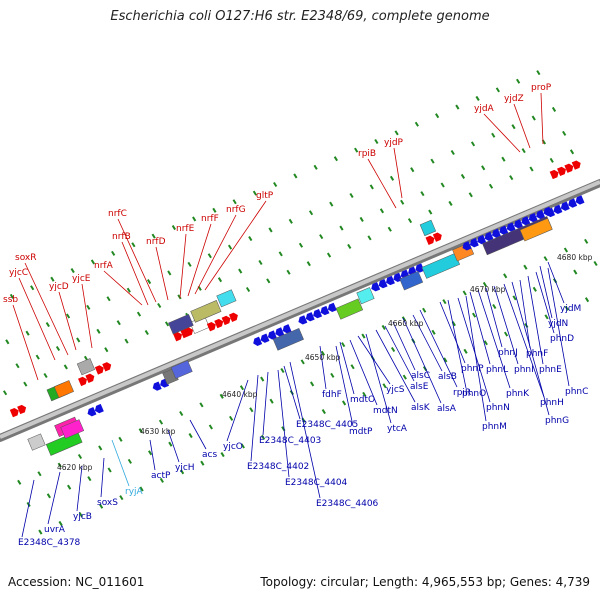  I want to click on gene-label-forward: nrfB, so click(121, 237).